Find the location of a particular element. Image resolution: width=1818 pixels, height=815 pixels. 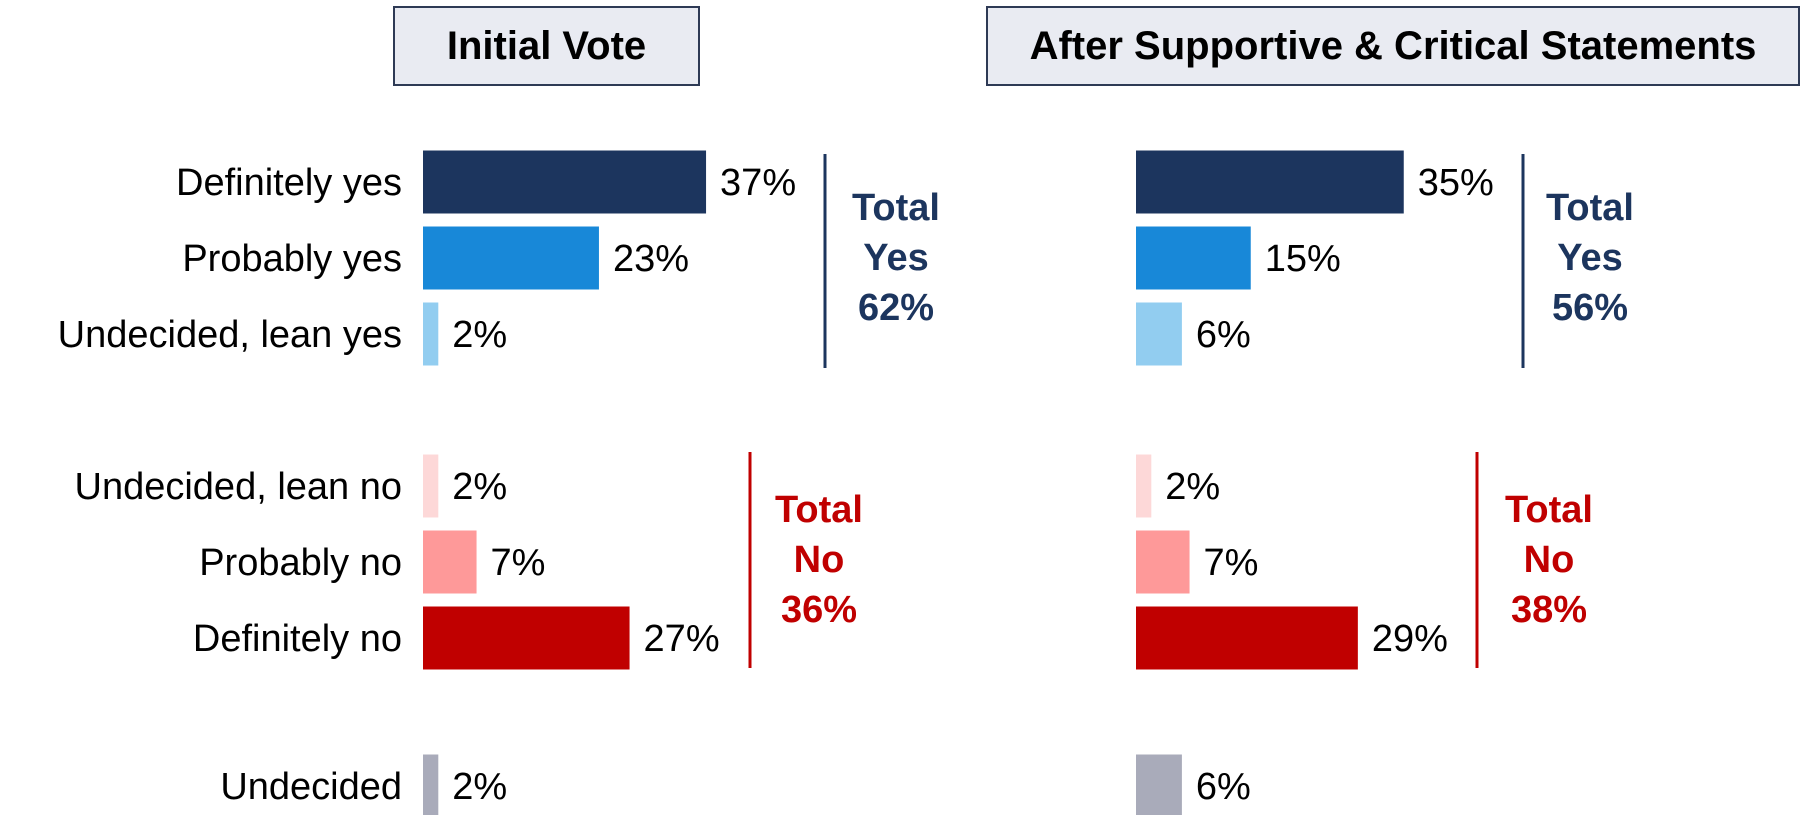

category-label-undecided-lean-no: Undecided, lean no is located at coordinates (238, 487).